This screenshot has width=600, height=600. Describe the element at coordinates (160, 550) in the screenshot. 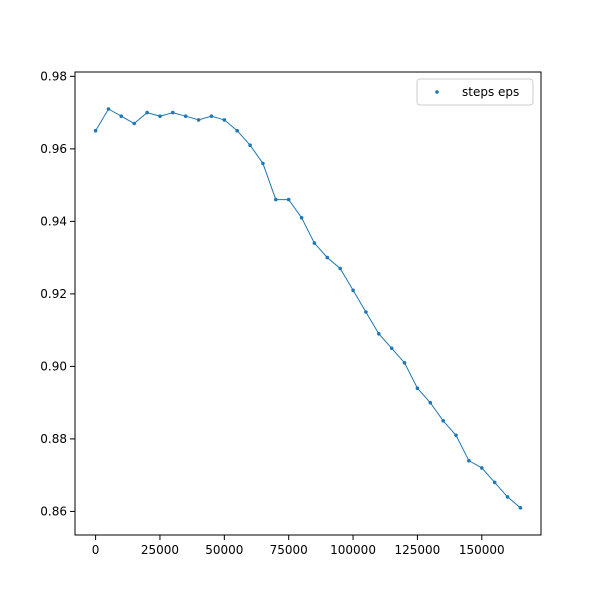

I see `x-tick-label: 25000` at that location.